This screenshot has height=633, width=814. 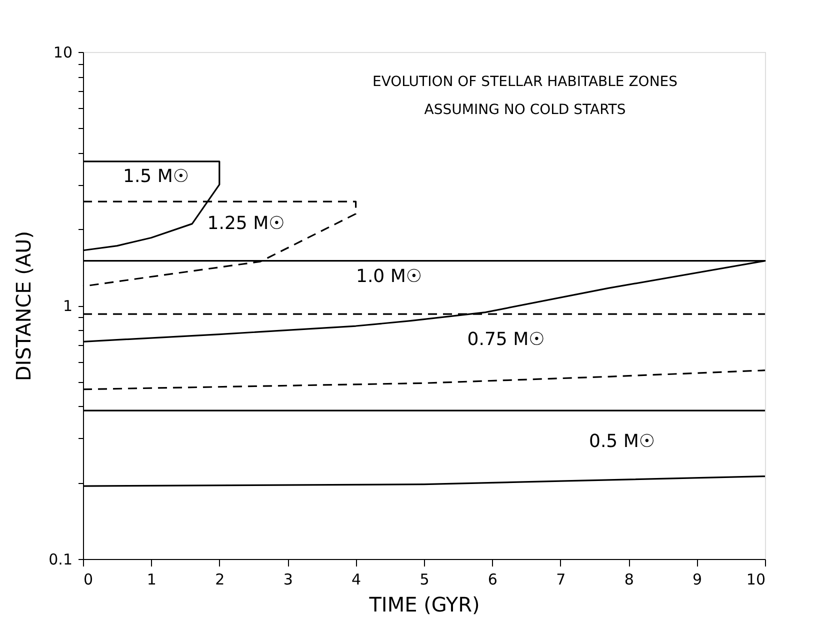 What do you see at coordinates (425, 579) in the screenshot?
I see `x-tick-label: 5` at bounding box center [425, 579].